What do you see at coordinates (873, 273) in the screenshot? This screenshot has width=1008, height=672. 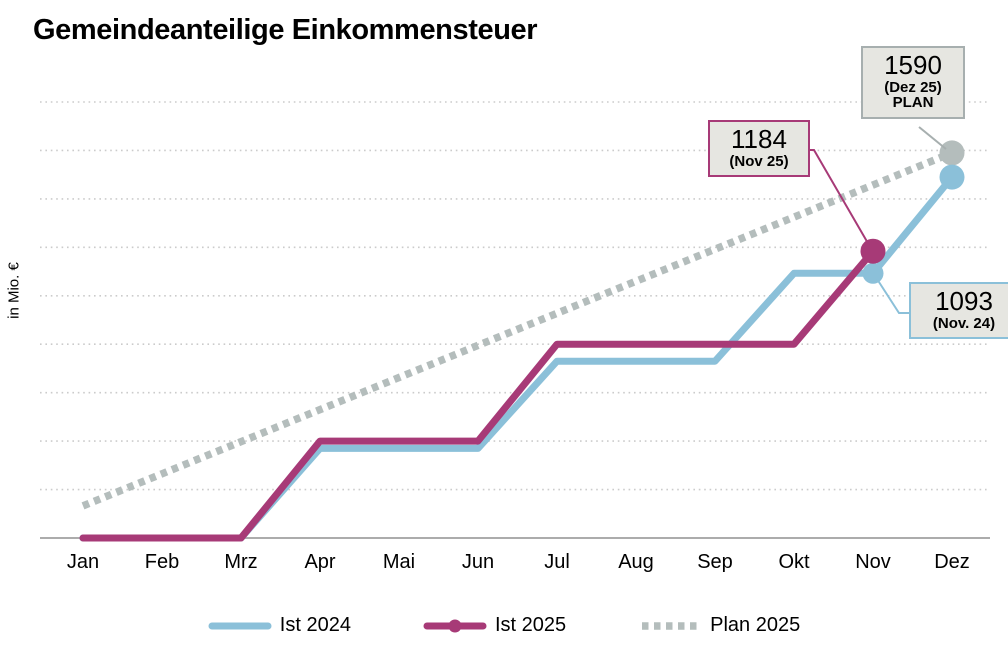 I see `marker-ist2024-nov` at bounding box center [873, 273].